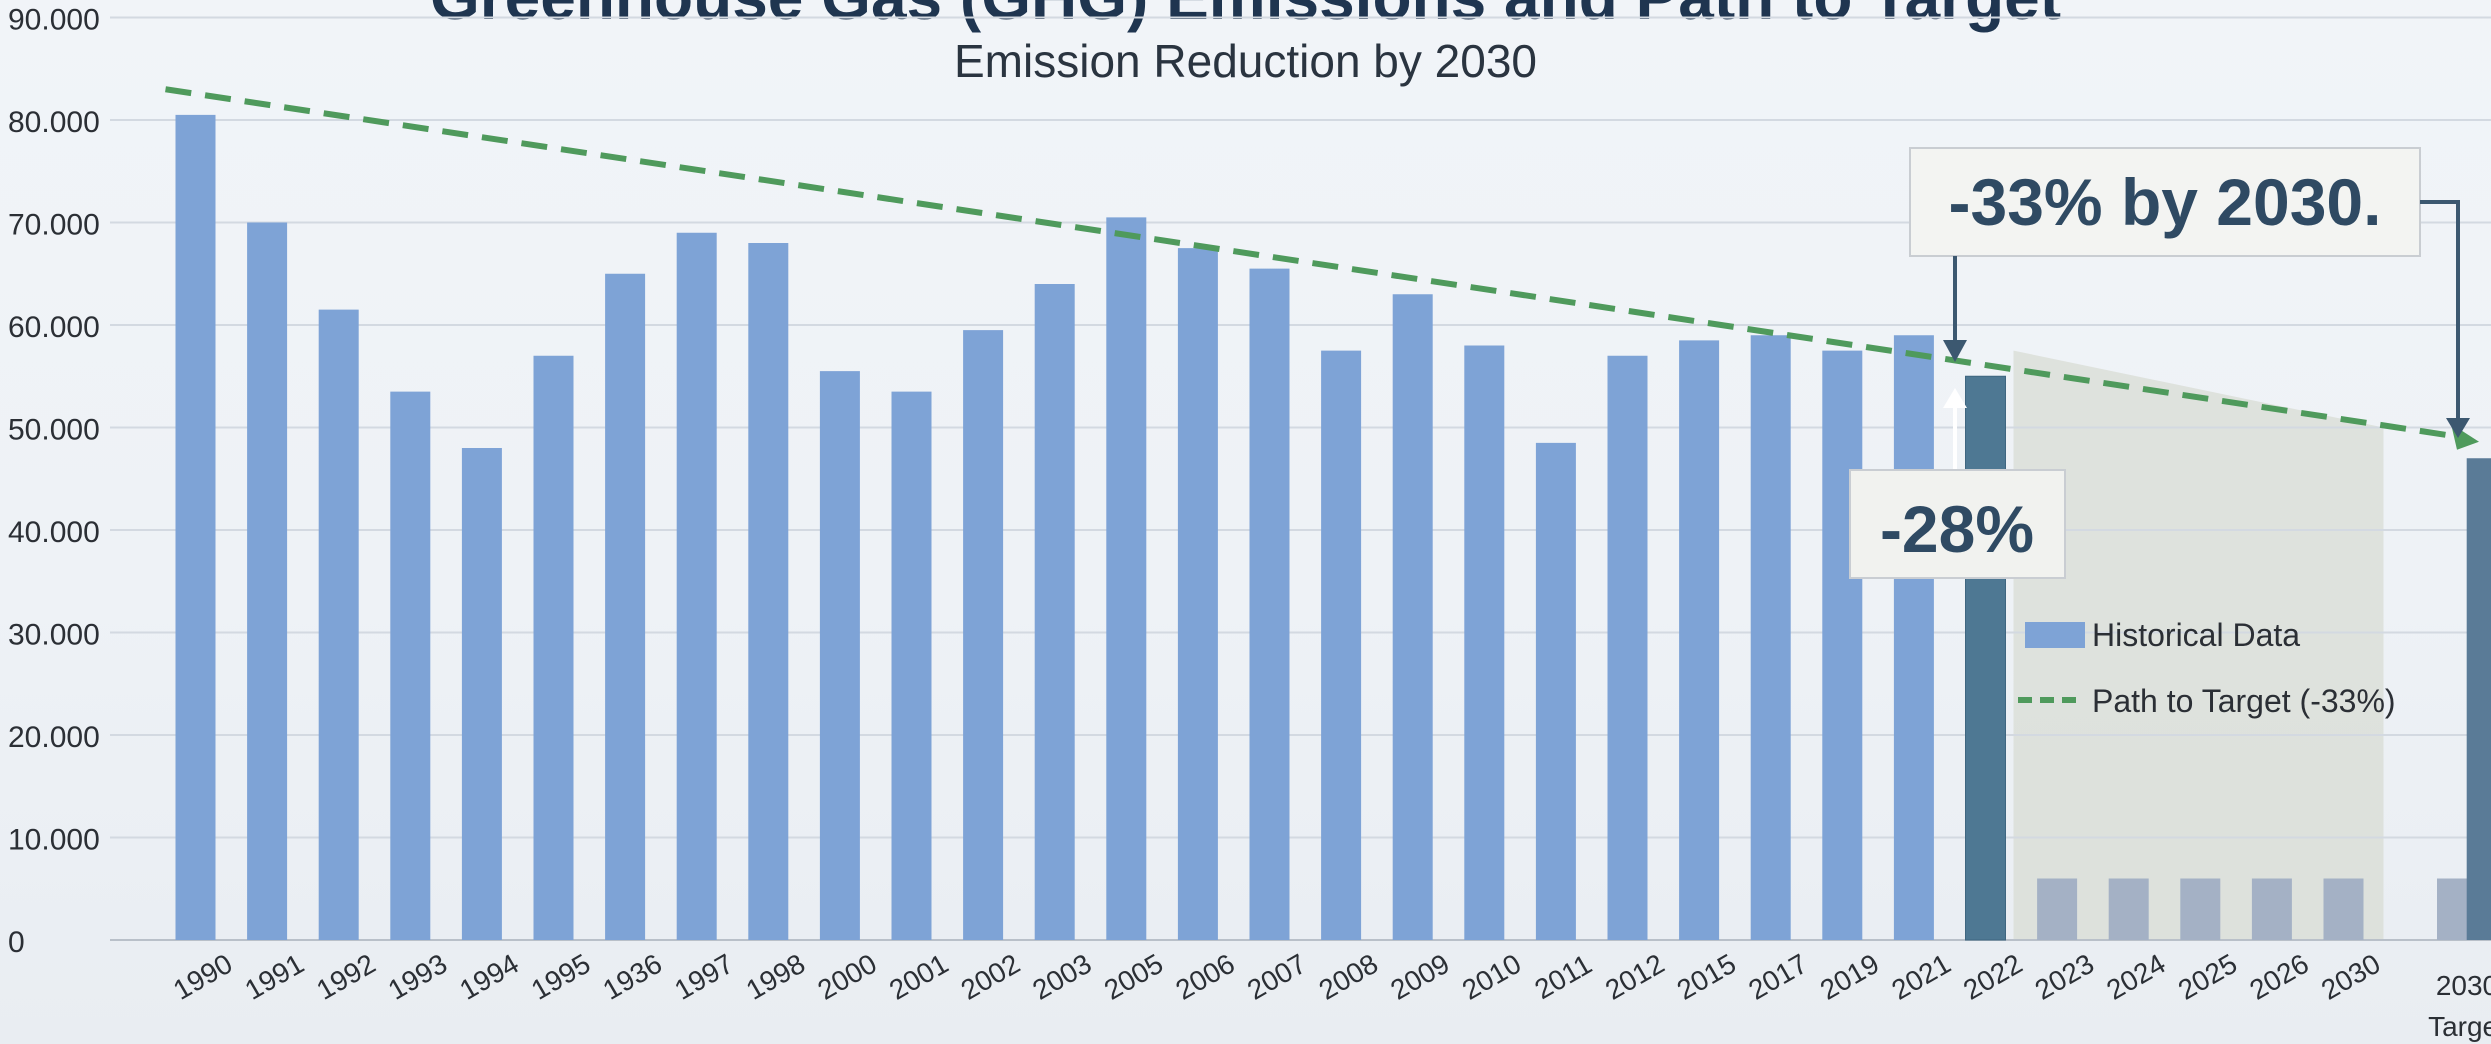 This screenshot has height=1044, width=2491. I want to click on annotation-box-2022, so click(1957, 524).